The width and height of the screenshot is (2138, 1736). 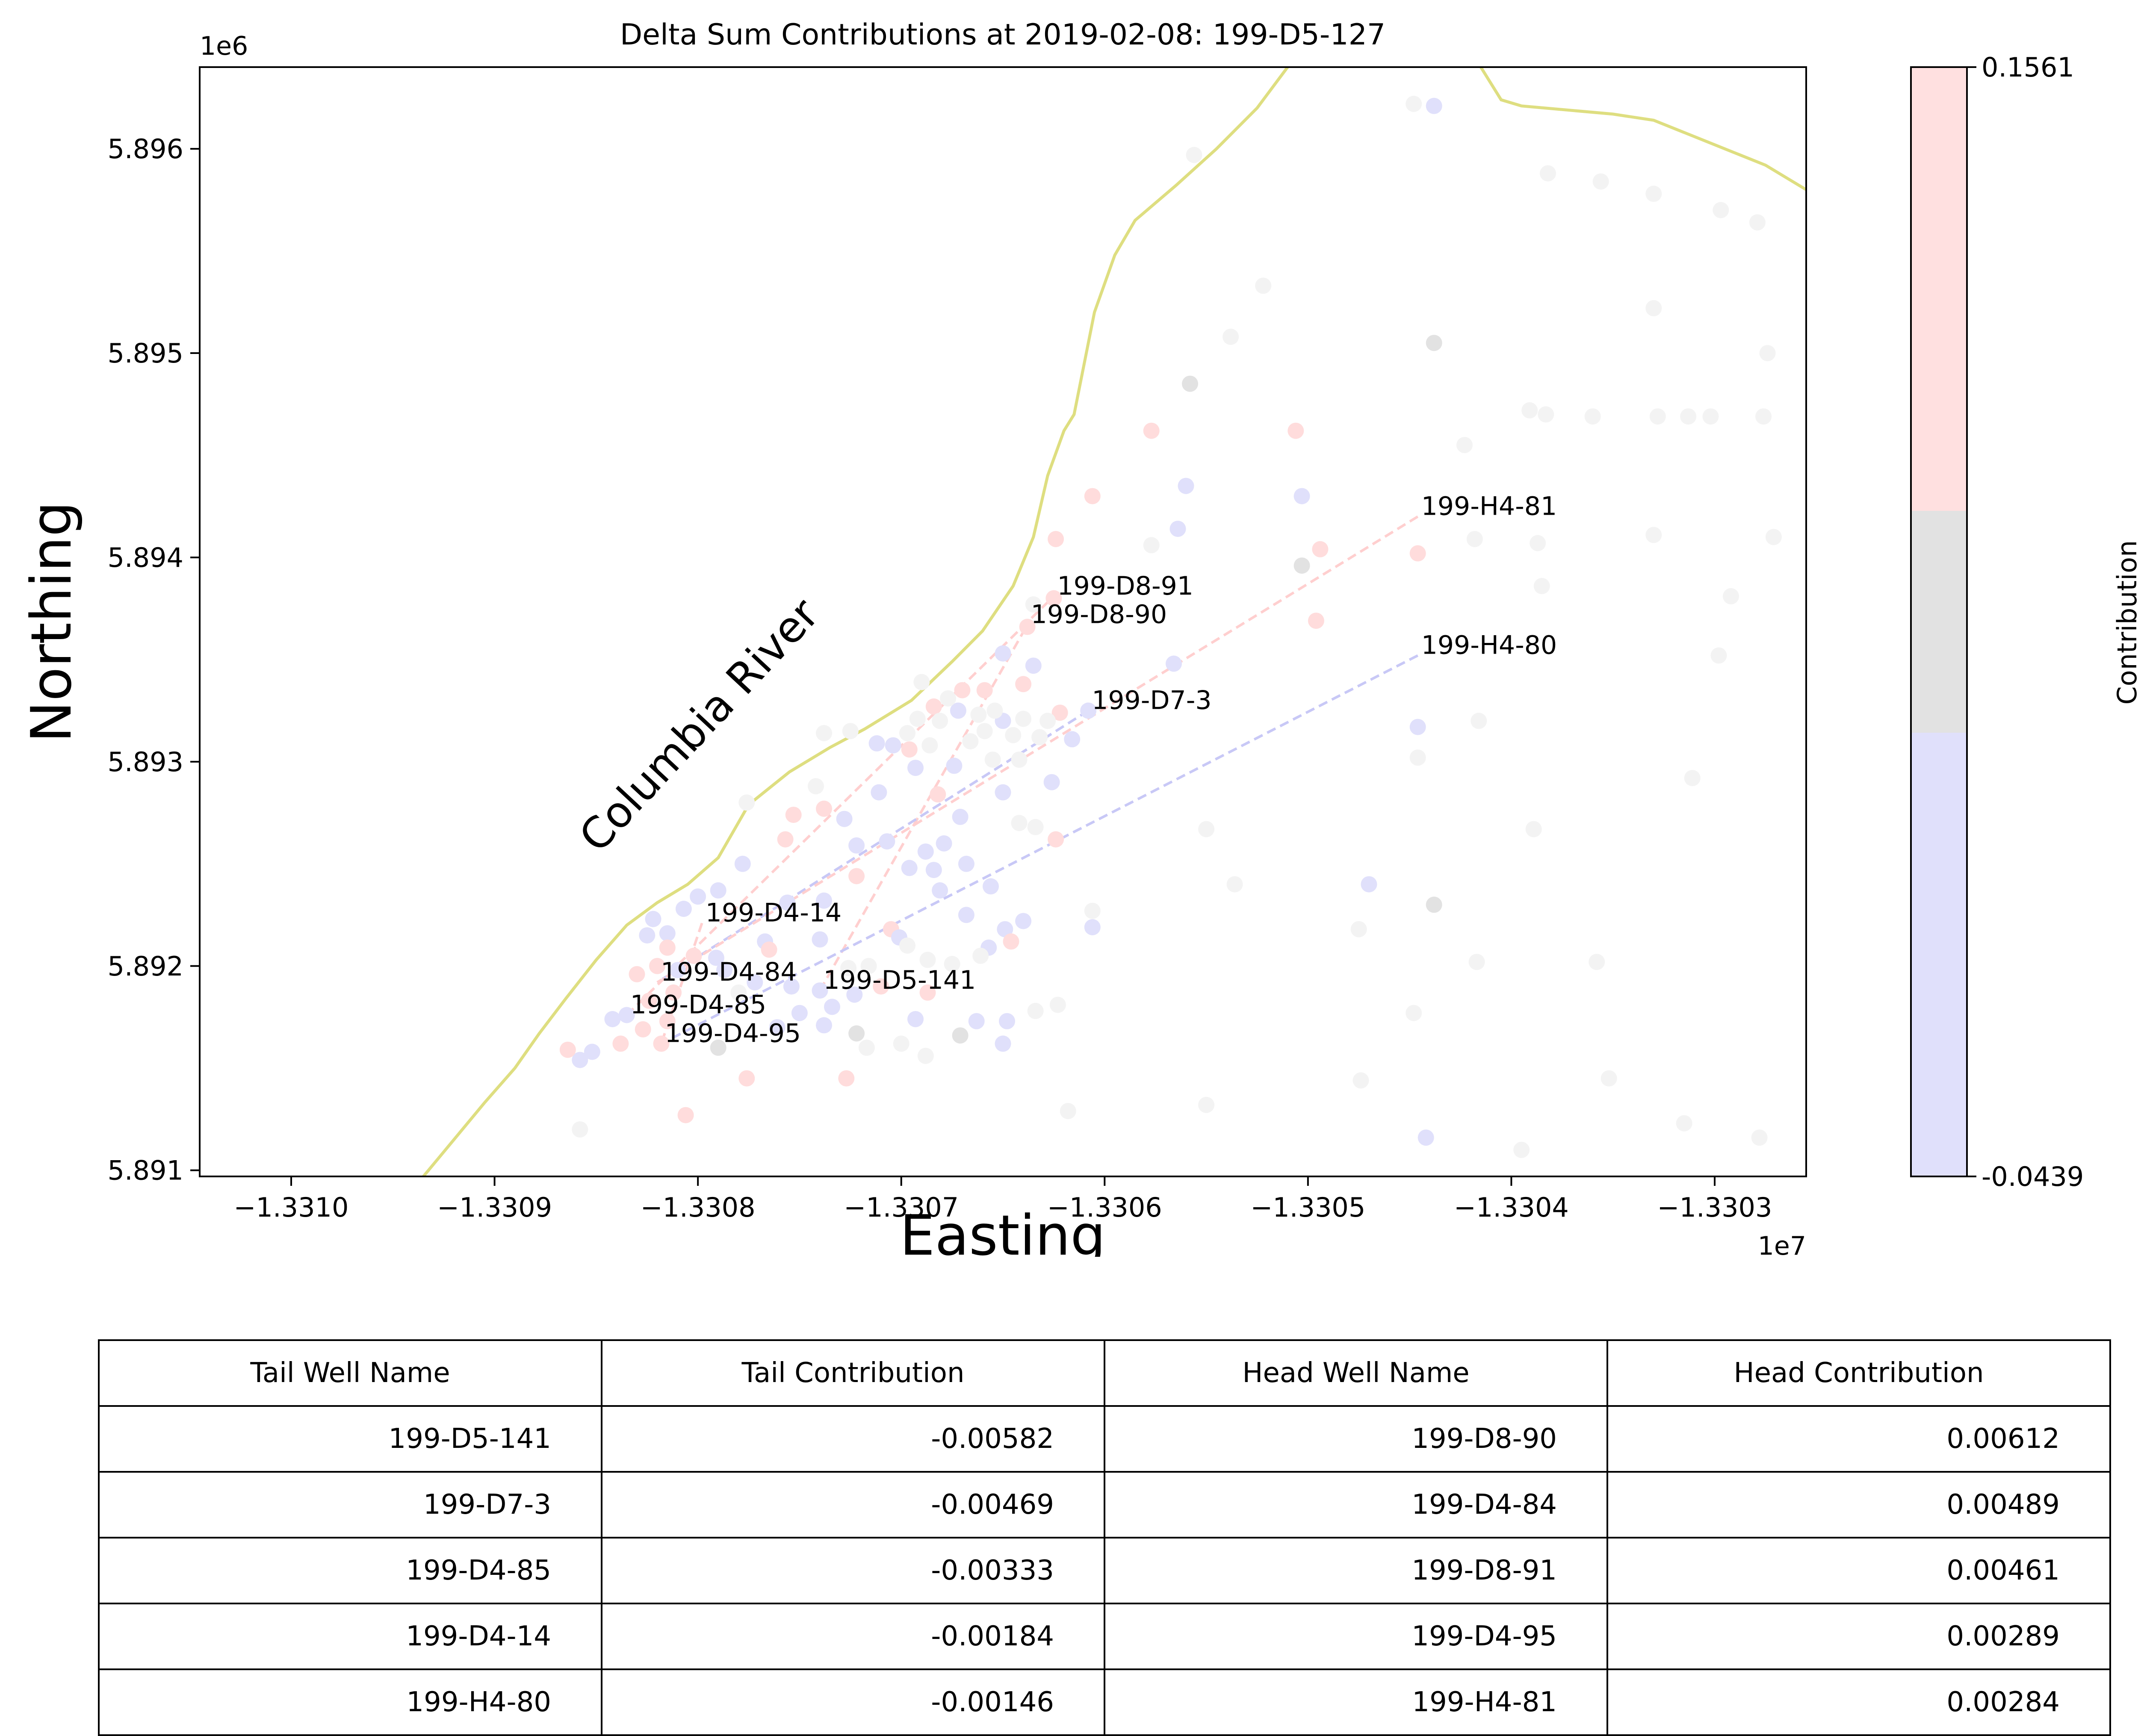 What do you see at coordinates (900, 980) in the screenshot?
I see `well-label: 199-D5-141` at bounding box center [900, 980].